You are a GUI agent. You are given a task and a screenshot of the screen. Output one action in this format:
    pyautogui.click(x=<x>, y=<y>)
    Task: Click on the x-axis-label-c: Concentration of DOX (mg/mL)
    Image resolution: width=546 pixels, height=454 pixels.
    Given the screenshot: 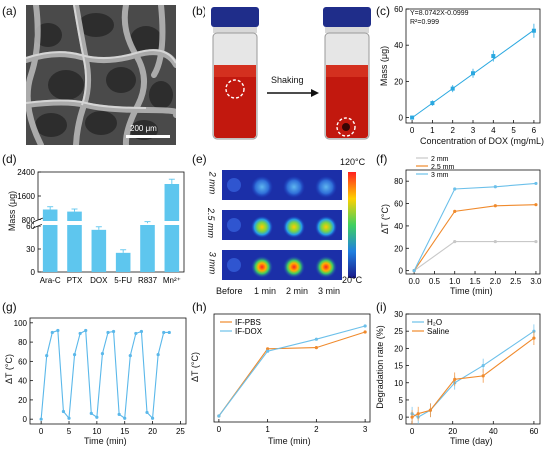 What is the action you would take?
    pyautogui.click(x=482, y=141)
    